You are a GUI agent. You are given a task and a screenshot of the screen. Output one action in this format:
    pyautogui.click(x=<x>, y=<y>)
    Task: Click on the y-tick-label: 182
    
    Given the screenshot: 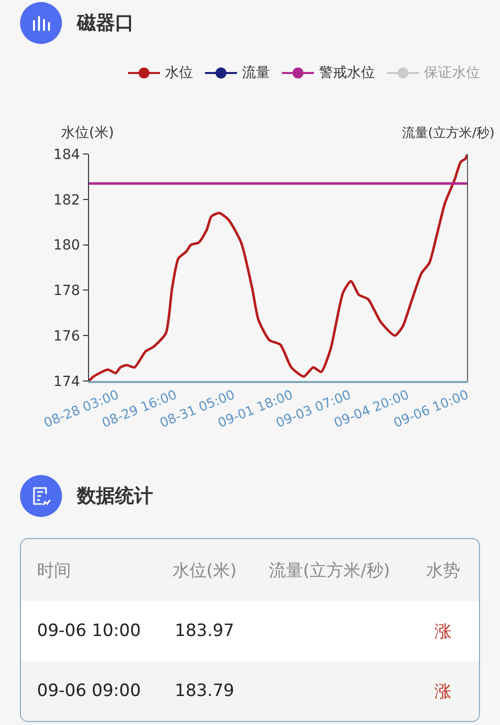 What is the action you would take?
    pyautogui.click(x=66, y=200)
    